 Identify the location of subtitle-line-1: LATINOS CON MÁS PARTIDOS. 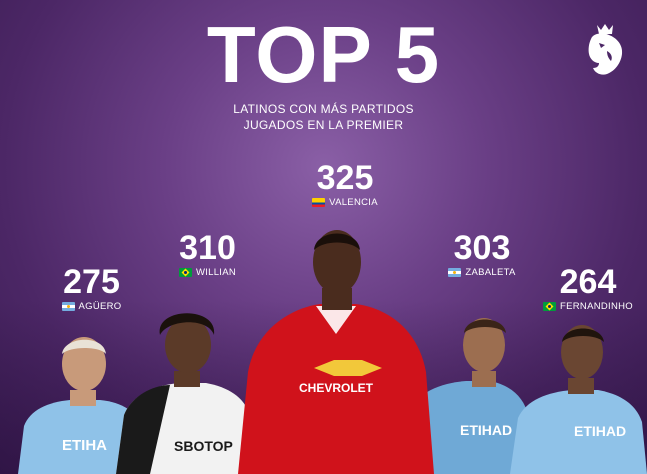
(323, 109).